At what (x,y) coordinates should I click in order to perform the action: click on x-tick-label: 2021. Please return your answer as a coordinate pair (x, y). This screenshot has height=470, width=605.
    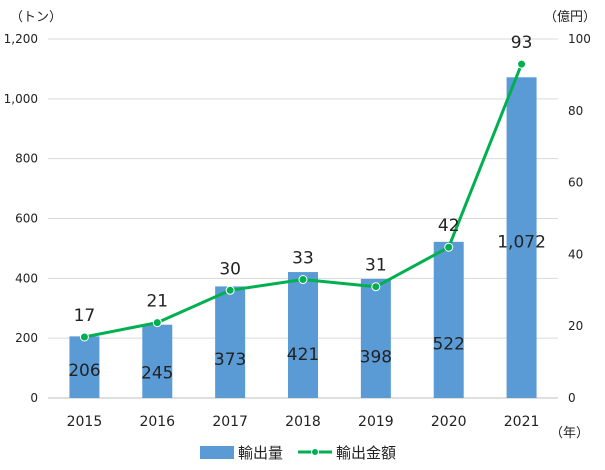
    Looking at the image, I should click on (522, 422).